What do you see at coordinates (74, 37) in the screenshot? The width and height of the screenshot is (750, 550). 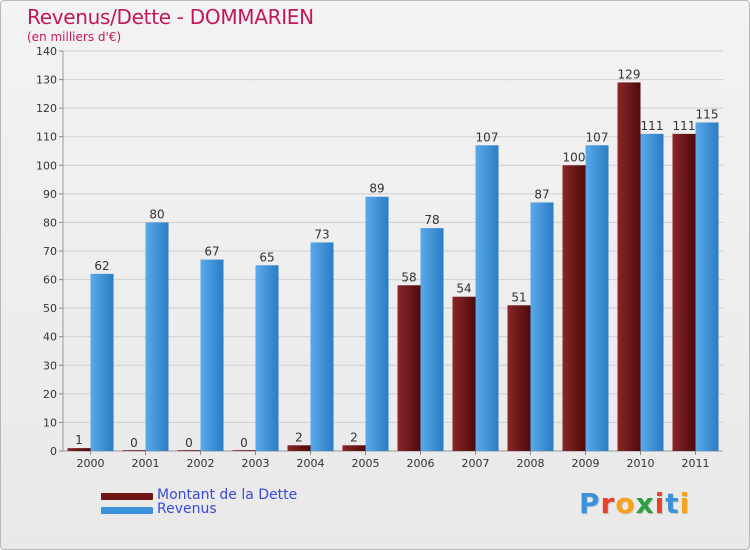 I see `chart-subtitle: (en milliers d'€)` at bounding box center [74, 37].